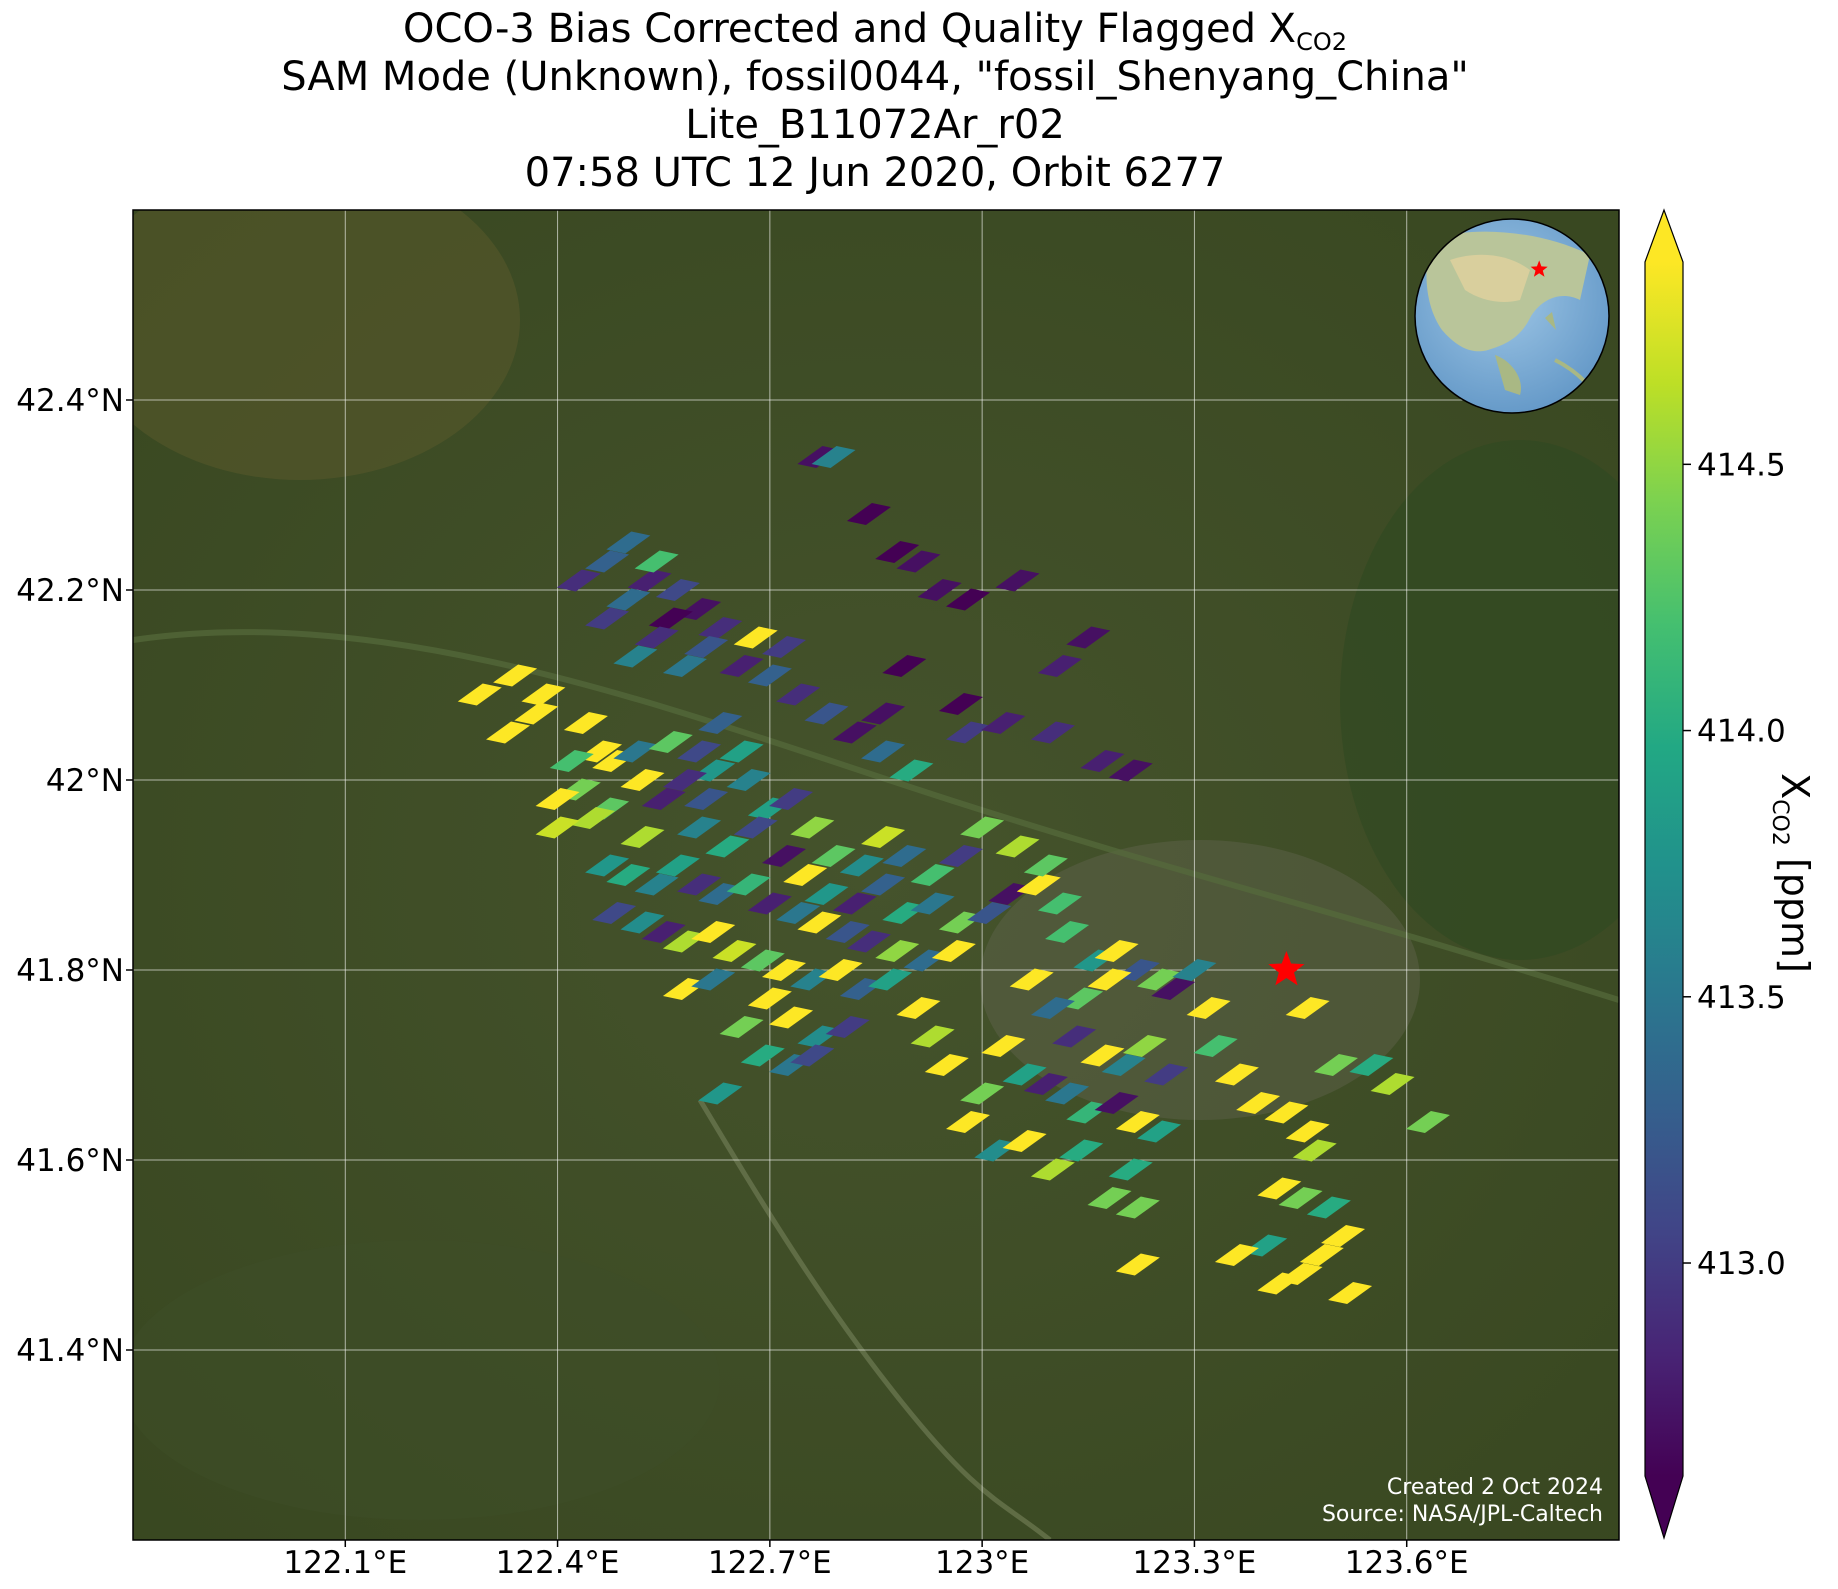 The width and height of the screenshot is (1838, 1589). Describe the element at coordinates (1734, 864) in the screenshot. I see `colorbar-ticks: 413.0 413.5 414.0 414.5` at that location.